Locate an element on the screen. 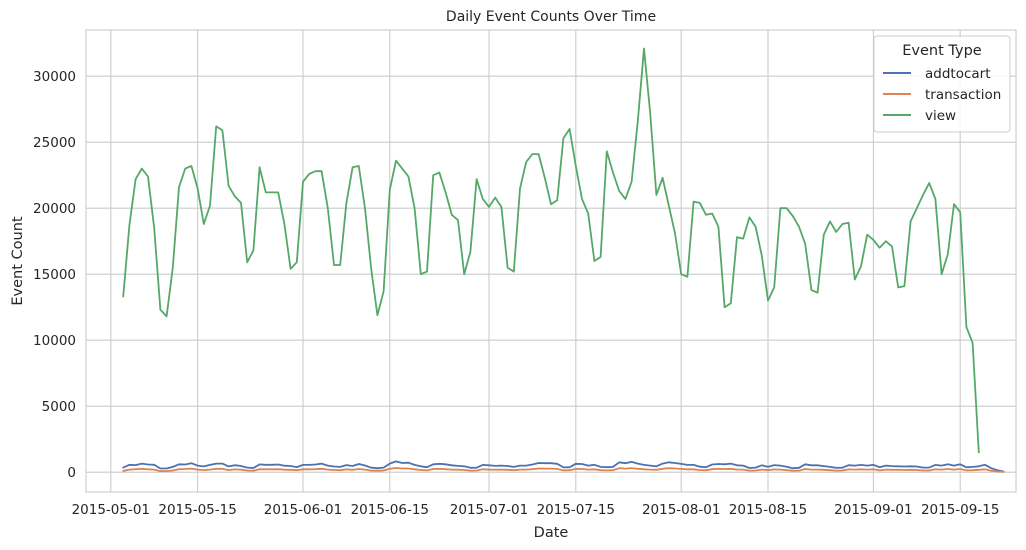 Image resolution: width=1026 pixels, height=550 pixels. x-tick-label: 2015-09-01 is located at coordinates (873, 510).